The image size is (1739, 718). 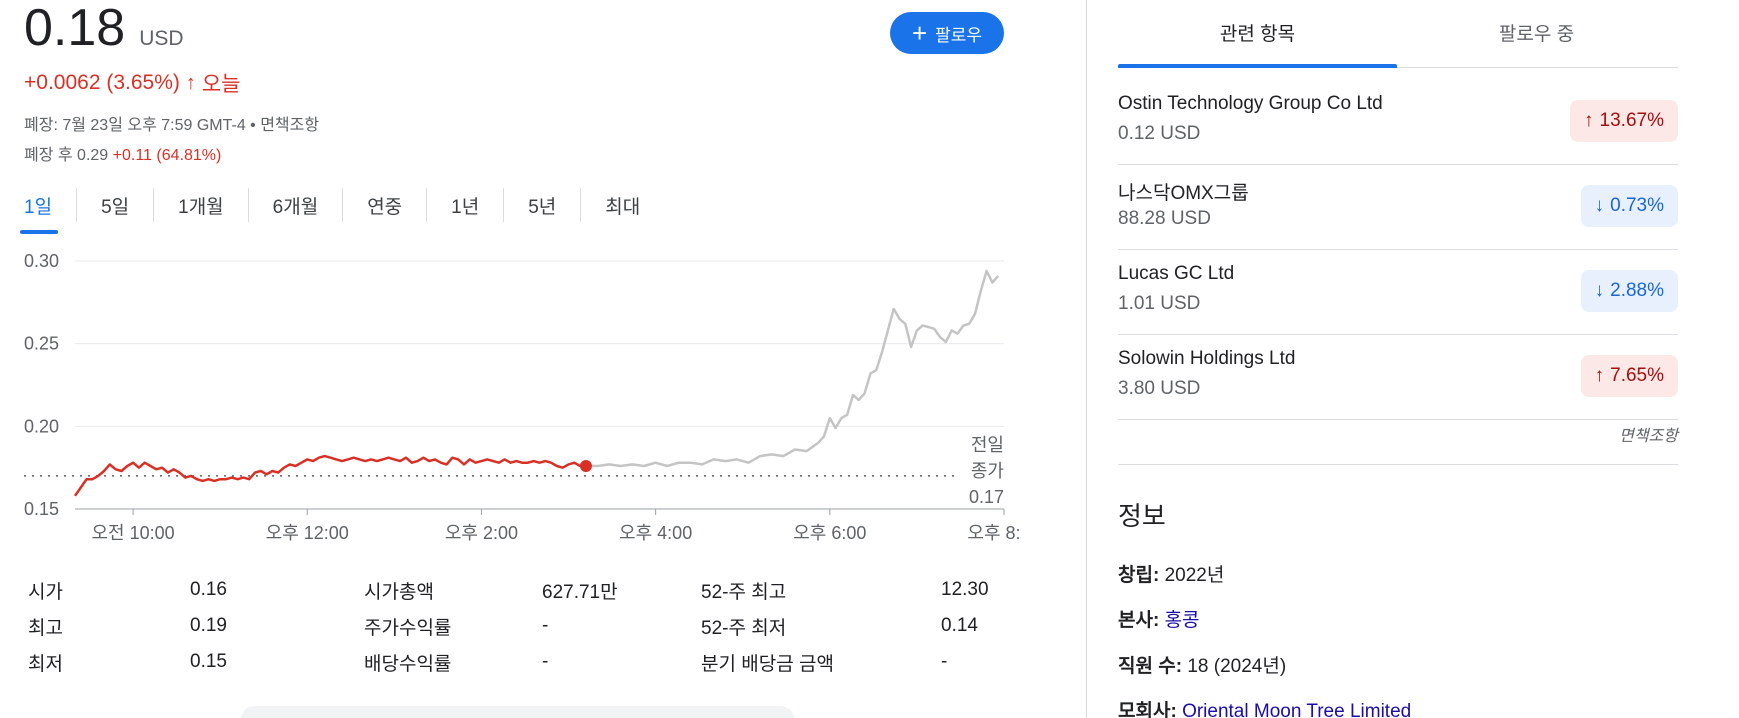 What do you see at coordinates (1398, 377) in the screenshot?
I see `related-item: Solowin Holdings Ltd 3.80 USD ↑ 7.65%` at bounding box center [1398, 377].